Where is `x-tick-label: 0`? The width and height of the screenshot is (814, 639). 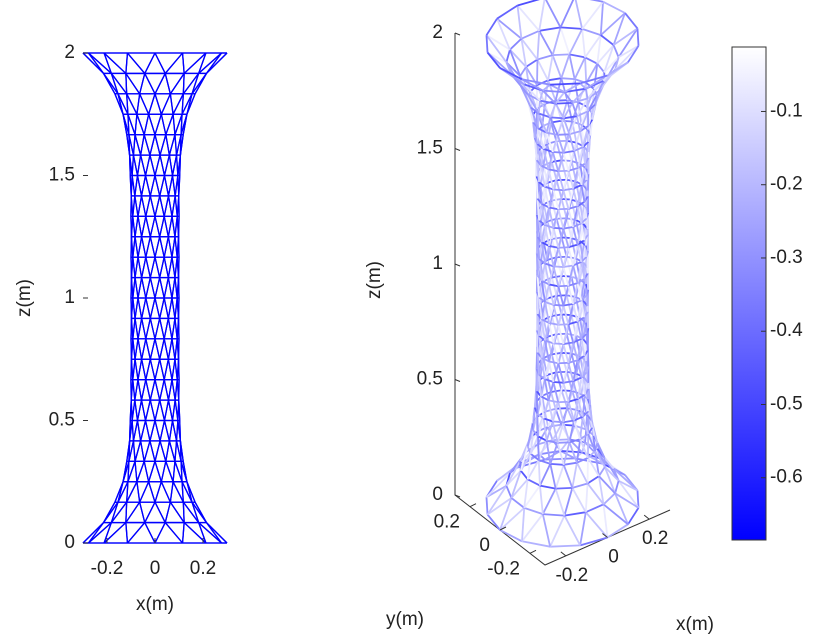 x-tick-label: 0 is located at coordinates (155, 568).